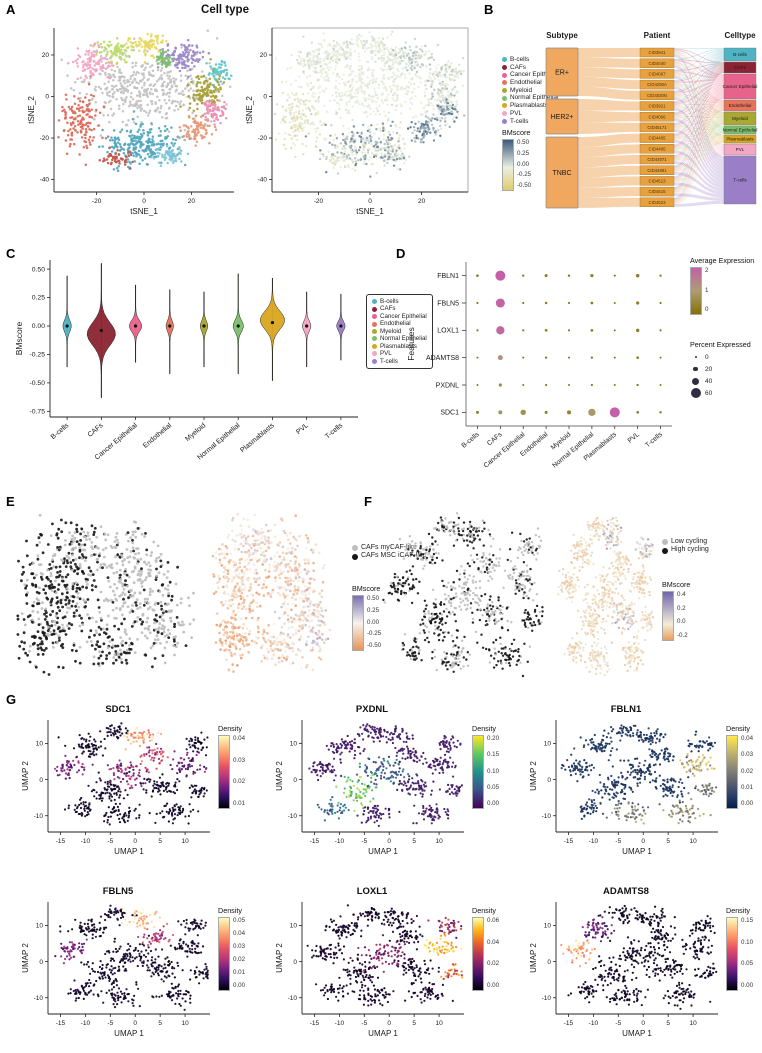 This screenshot has width=762, height=1053. I want to click on svg-text: B-cells, so click(60, 431).